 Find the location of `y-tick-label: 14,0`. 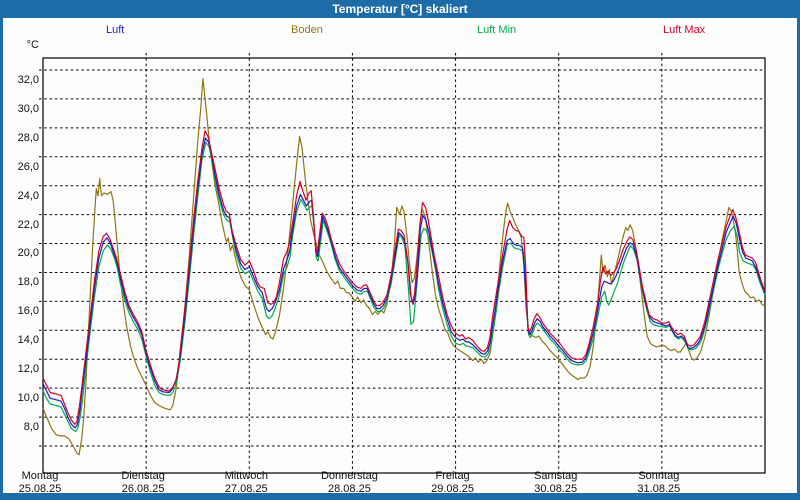

y-tick-label: 14,0 is located at coordinates (28, 340).